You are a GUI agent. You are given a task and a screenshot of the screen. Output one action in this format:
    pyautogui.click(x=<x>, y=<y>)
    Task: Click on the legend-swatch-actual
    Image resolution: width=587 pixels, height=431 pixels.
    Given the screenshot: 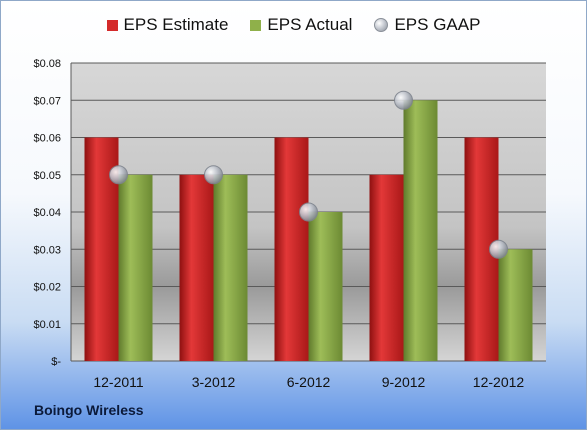 What is the action you would take?
    pyautogui.click(x=256, y=25)
    